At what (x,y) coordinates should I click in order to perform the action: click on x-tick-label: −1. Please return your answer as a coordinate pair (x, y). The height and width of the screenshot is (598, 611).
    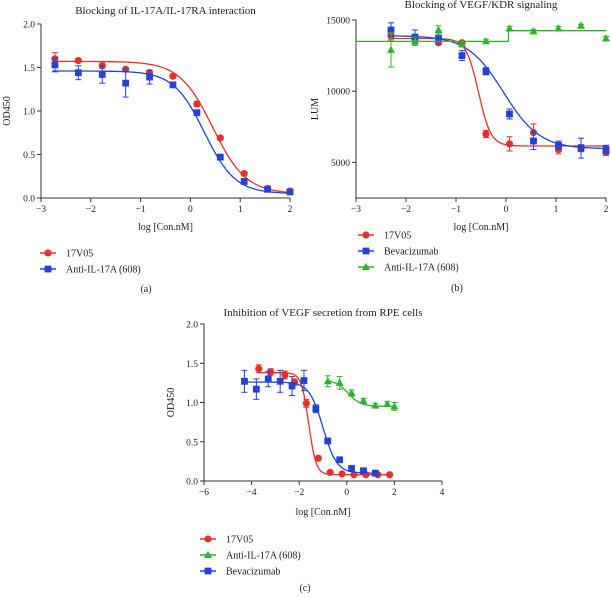
    Looking at the image, I should click on (456, 210).